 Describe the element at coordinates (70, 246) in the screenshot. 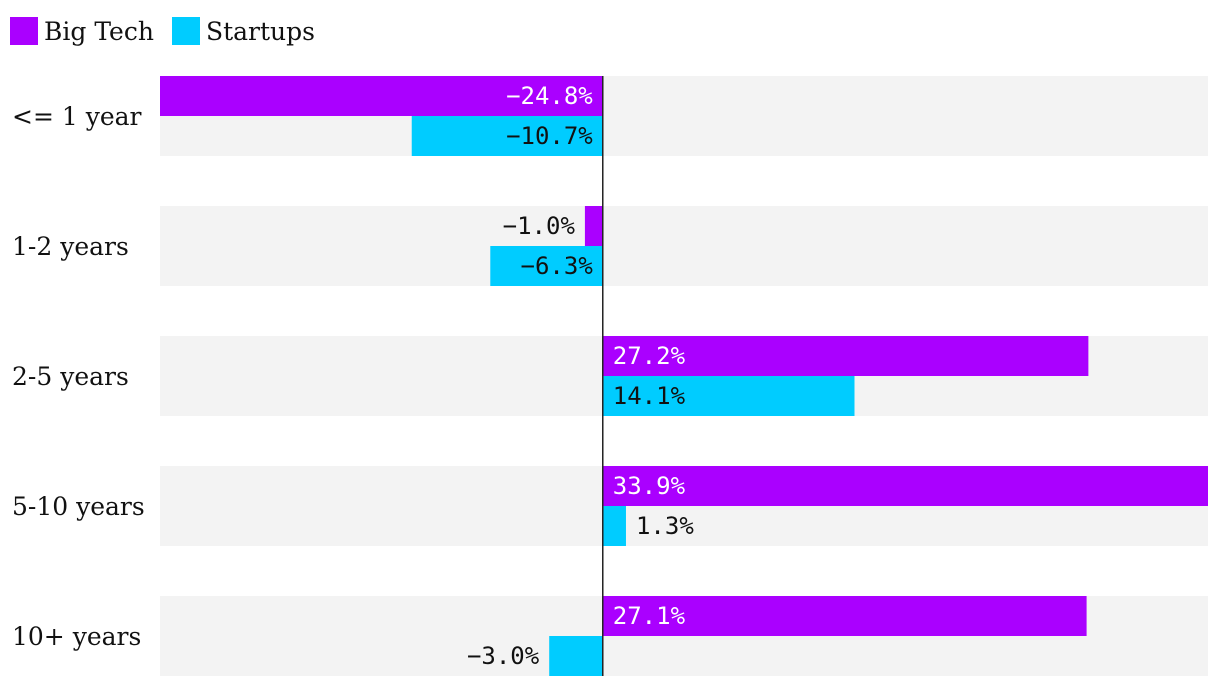

I see `category-label: 1-2 years` at that location.